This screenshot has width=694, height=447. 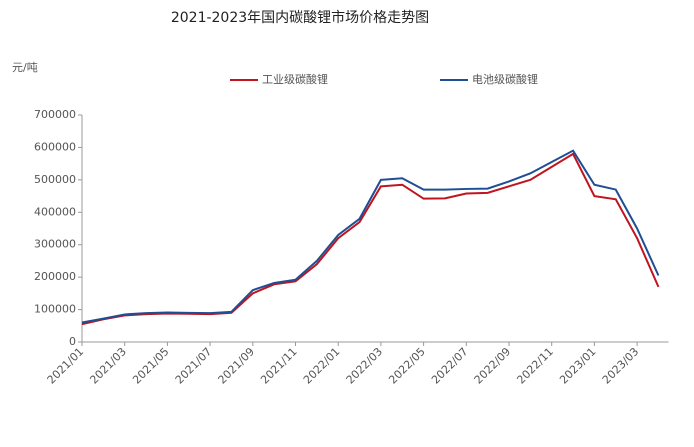 What do you see at coordinates (55, 114) in the screenshot?
I see `y-tick-label: 700000` at bounding box center [55, 114].